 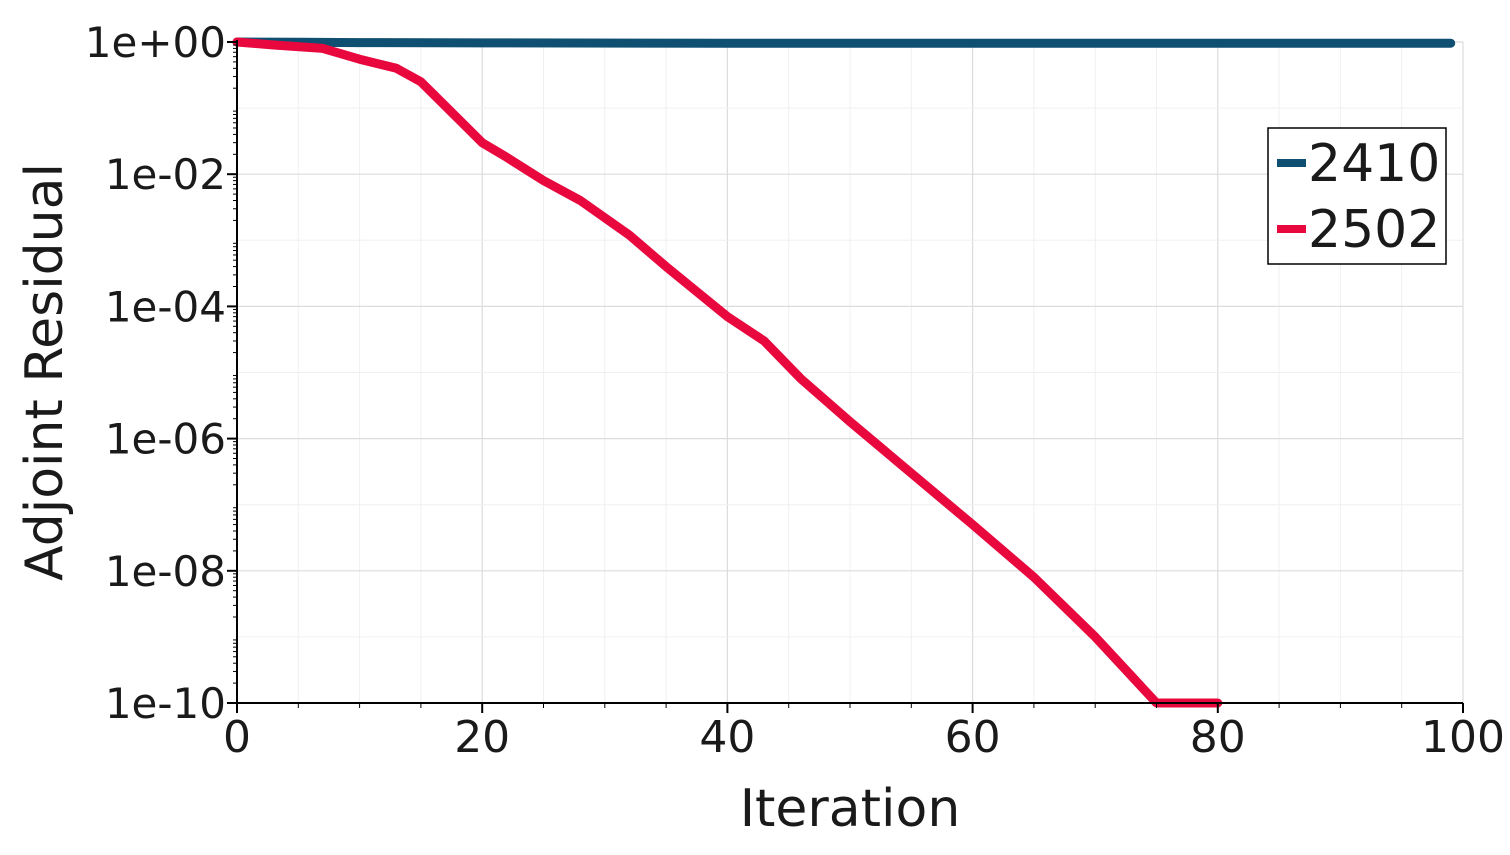 What do you see at coordinates (1218, 737) in the screenshot?
I see `x-tick-label: 80` at bounding box center [1218, 737].